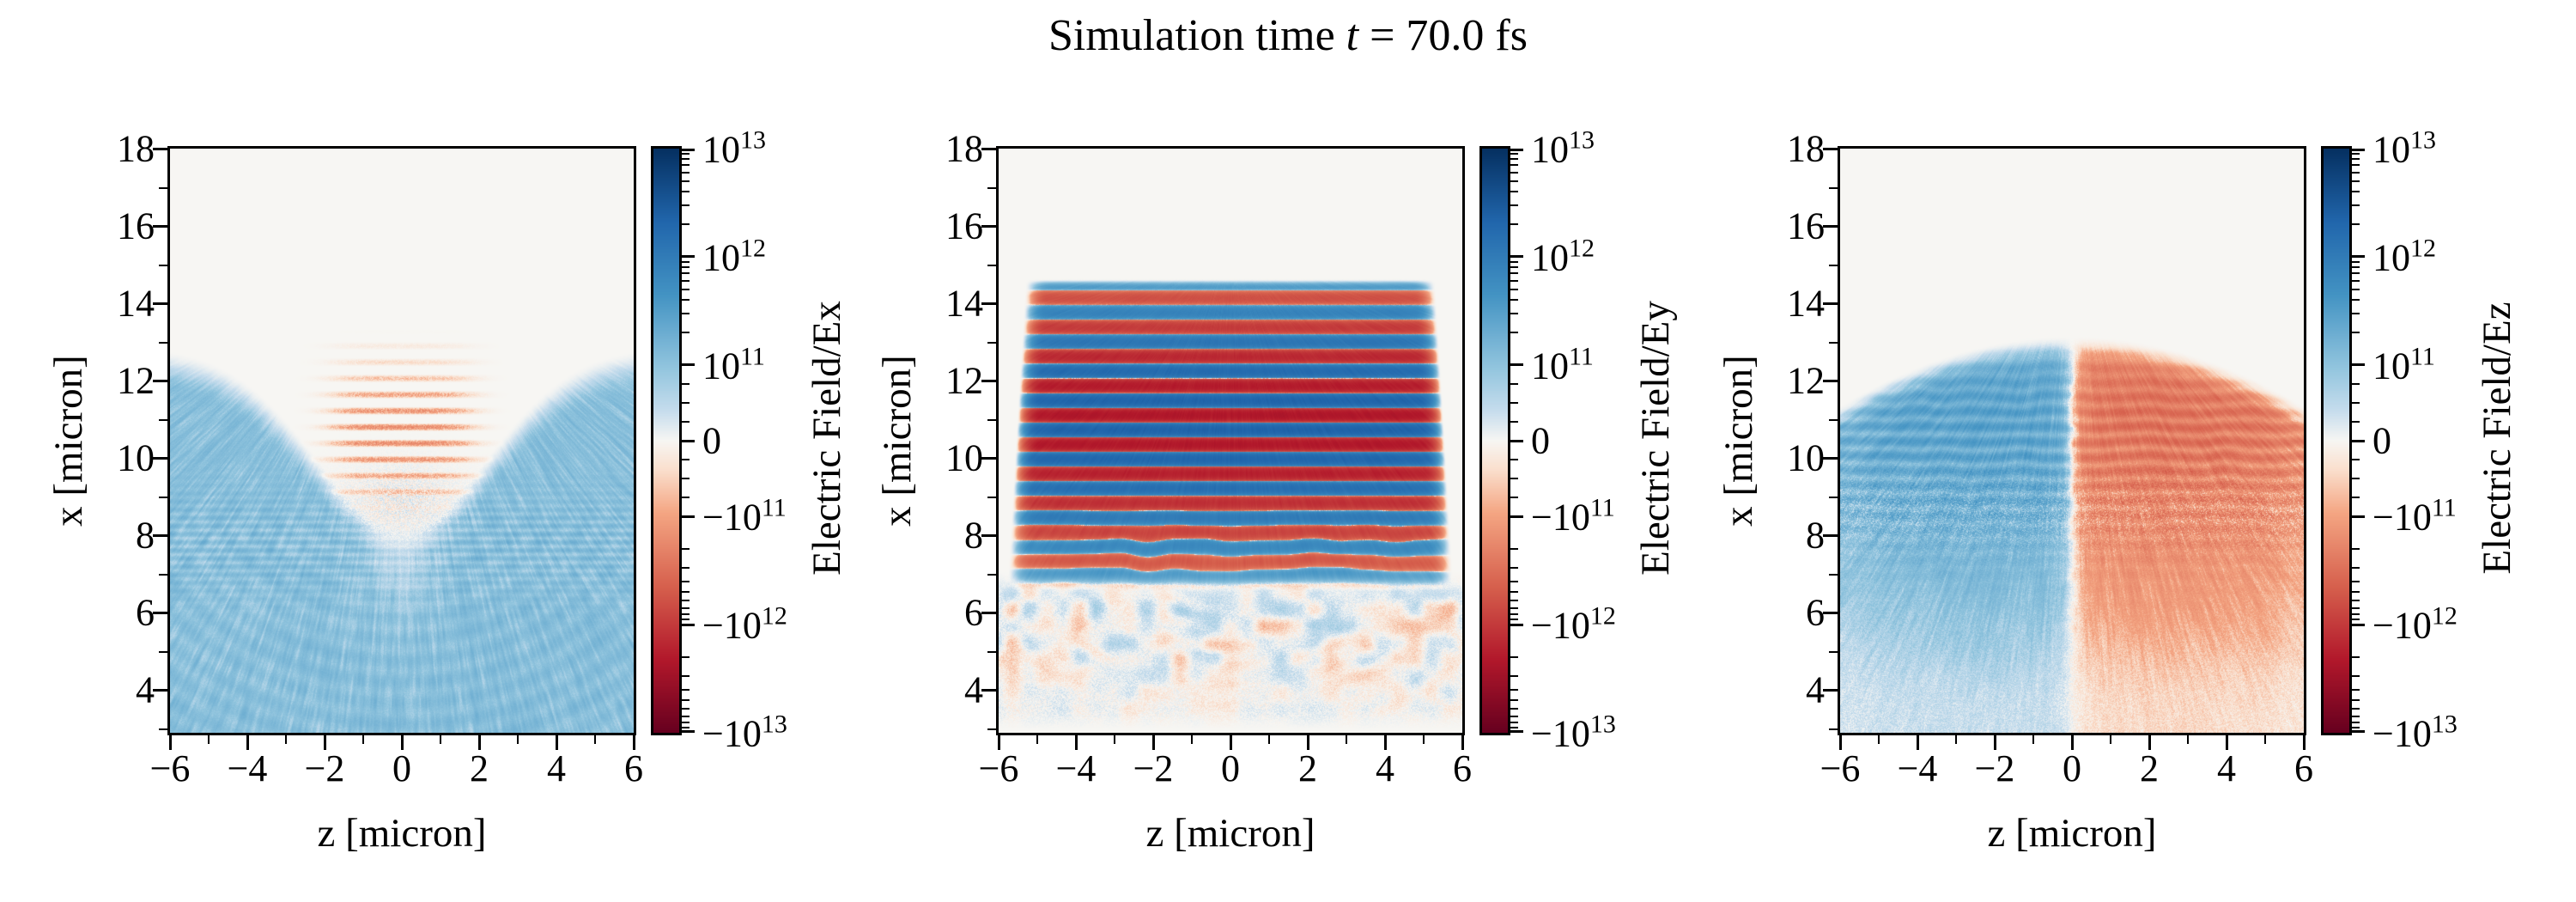 Image resolution: width=2576 pixels, height=902 pixels. I want to click on x-tick-label: 0, so click(1230, 768).